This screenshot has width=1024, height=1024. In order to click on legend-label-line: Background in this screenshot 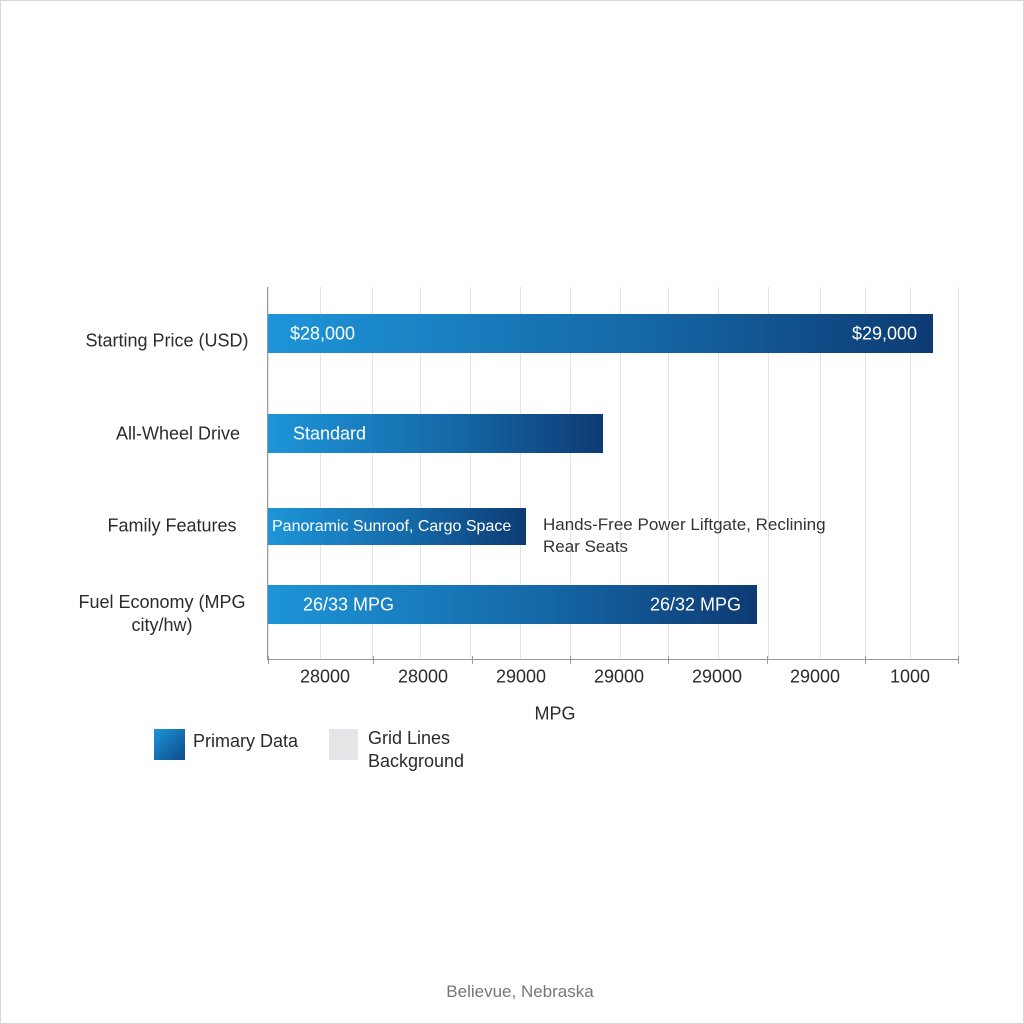, I will do `click(416, 761)`.